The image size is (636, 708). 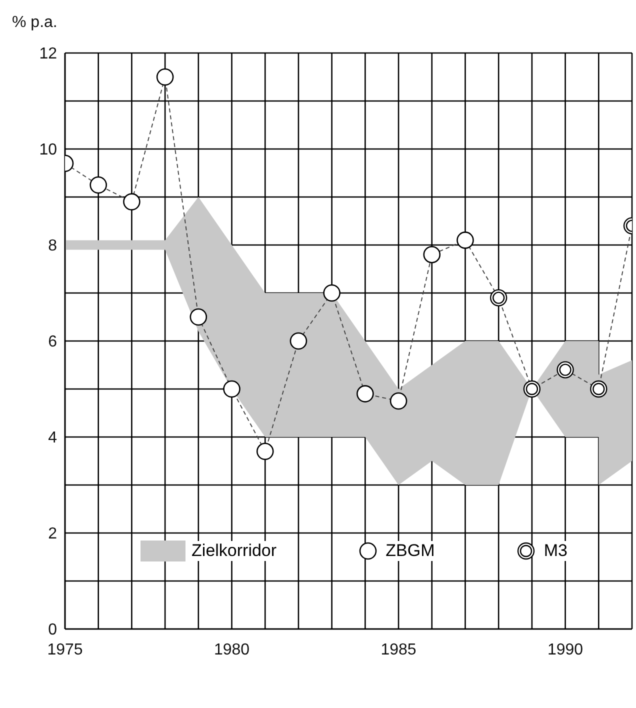 What do you see at coordinates (232, 649) in the screenshot?
I see `x-tick-label: 1980` at bounding box center [232, 649].